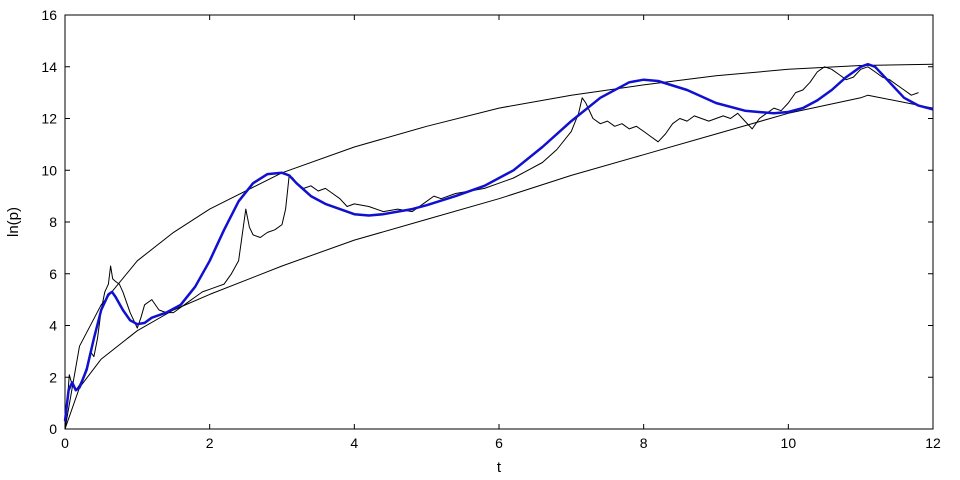  What do you see at coordinates (13, 222) in the screenshot?
I see `y-axis-label: ln(p)` at bounding box center [13, 222].